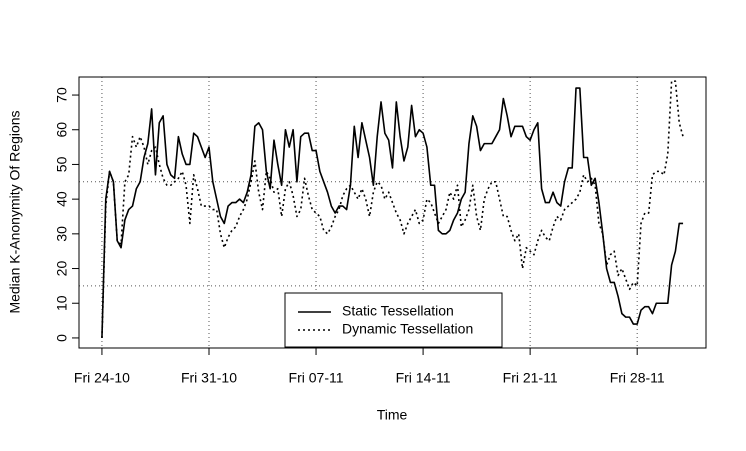  Describe the element at coordinates (62, 199) in the screenshot. I see `y-tick-label: 40` at that location.